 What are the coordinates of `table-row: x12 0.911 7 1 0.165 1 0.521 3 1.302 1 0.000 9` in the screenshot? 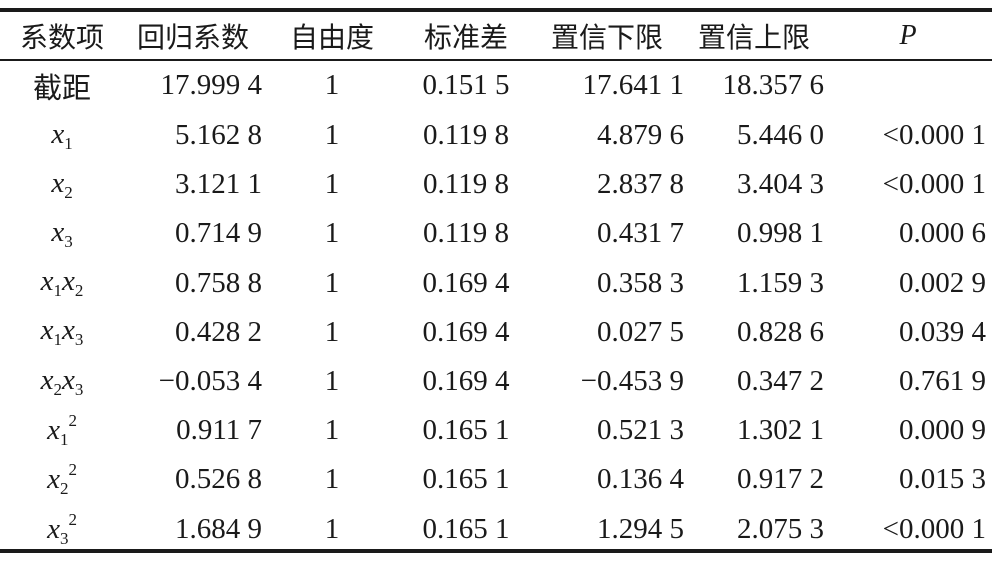 It's located at (496, 430).